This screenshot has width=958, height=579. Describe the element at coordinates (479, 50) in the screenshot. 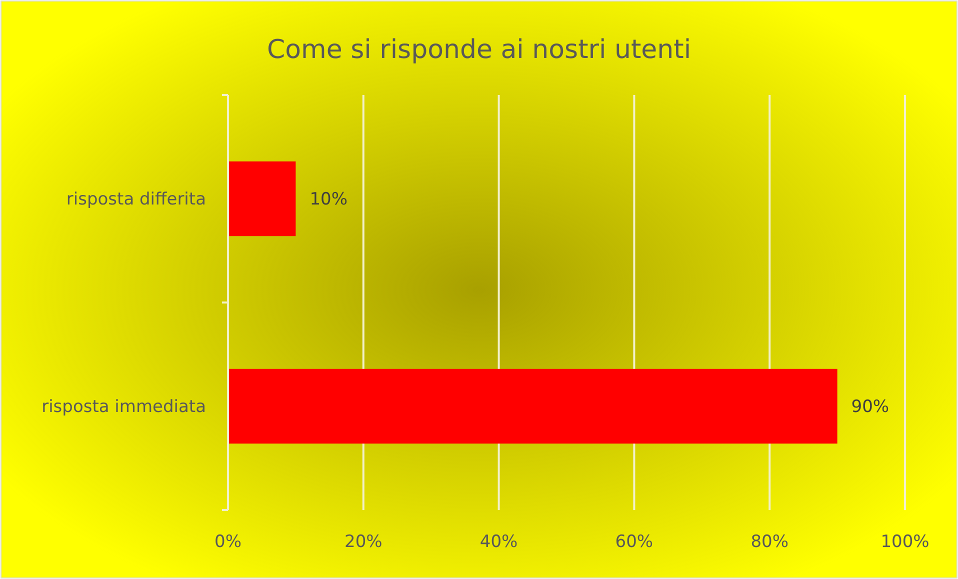

I see `chart-title: Come si risponde ai nostri utenti` at that location.